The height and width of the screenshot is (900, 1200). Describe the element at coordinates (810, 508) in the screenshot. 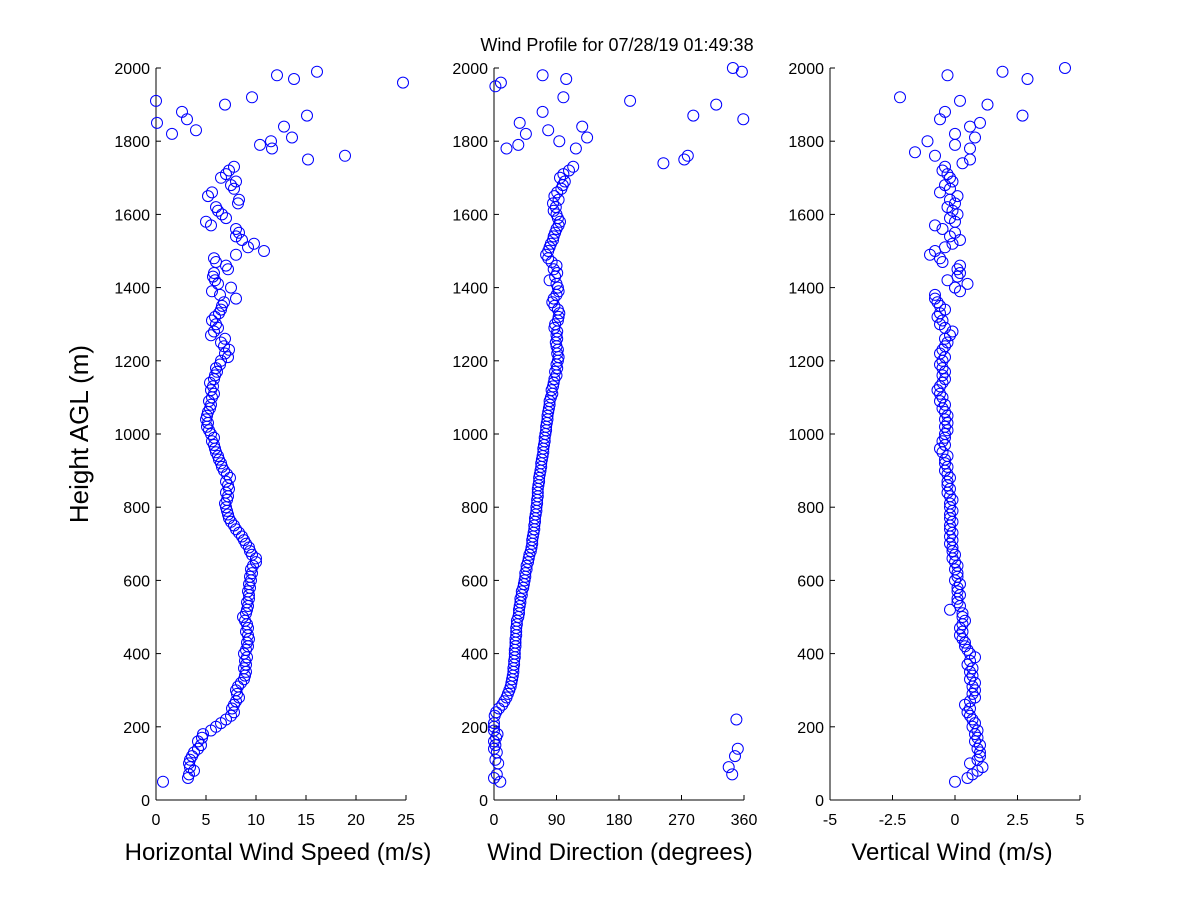

I see `y-tick-label: 800` at that location.